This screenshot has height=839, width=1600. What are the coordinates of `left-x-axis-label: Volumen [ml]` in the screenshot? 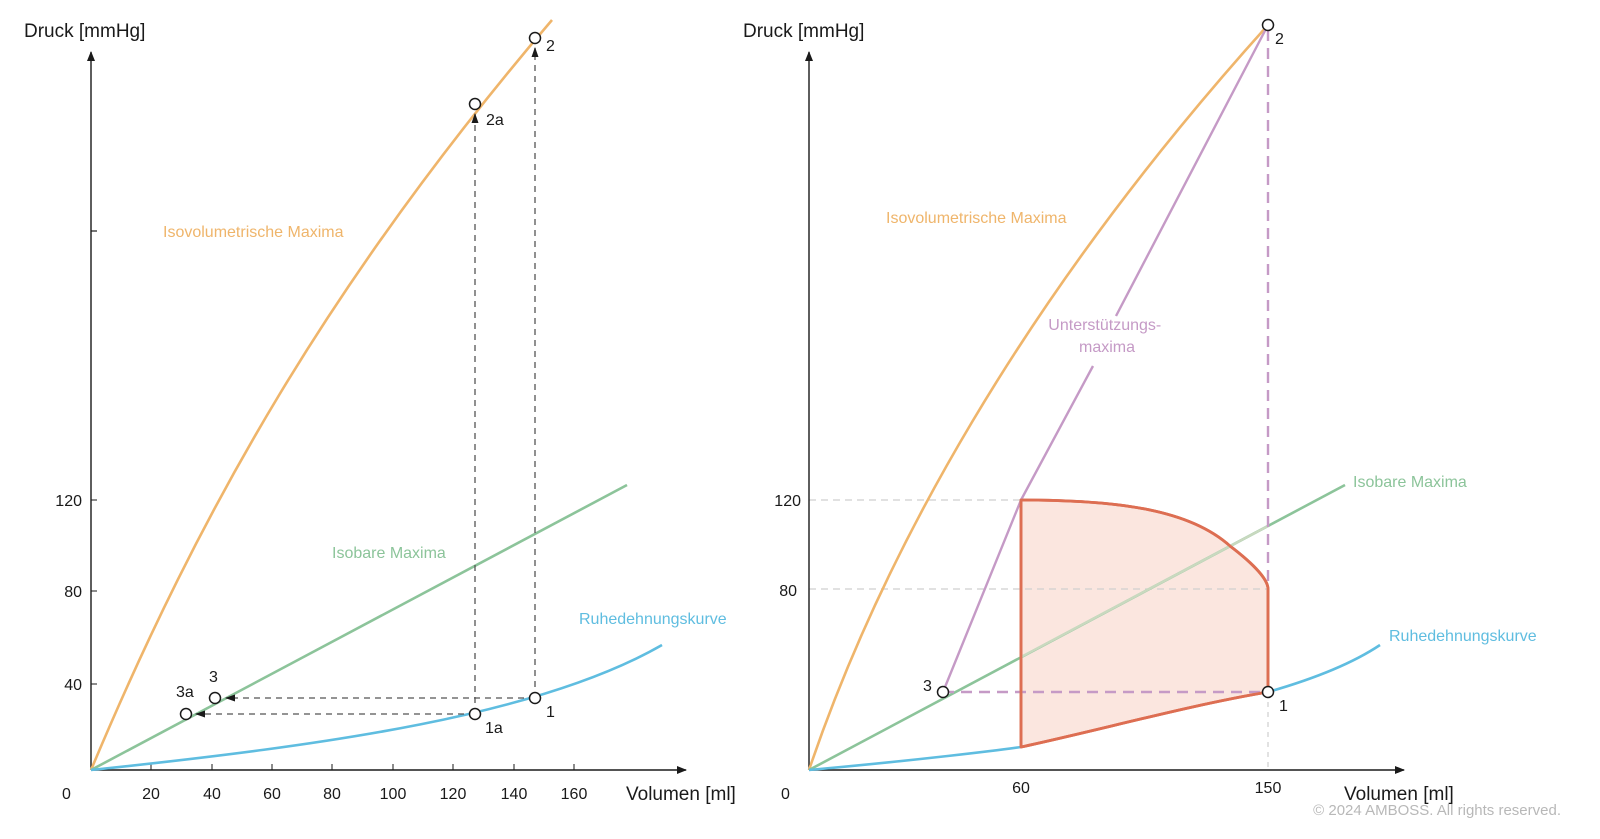 It's located at (681, 794).